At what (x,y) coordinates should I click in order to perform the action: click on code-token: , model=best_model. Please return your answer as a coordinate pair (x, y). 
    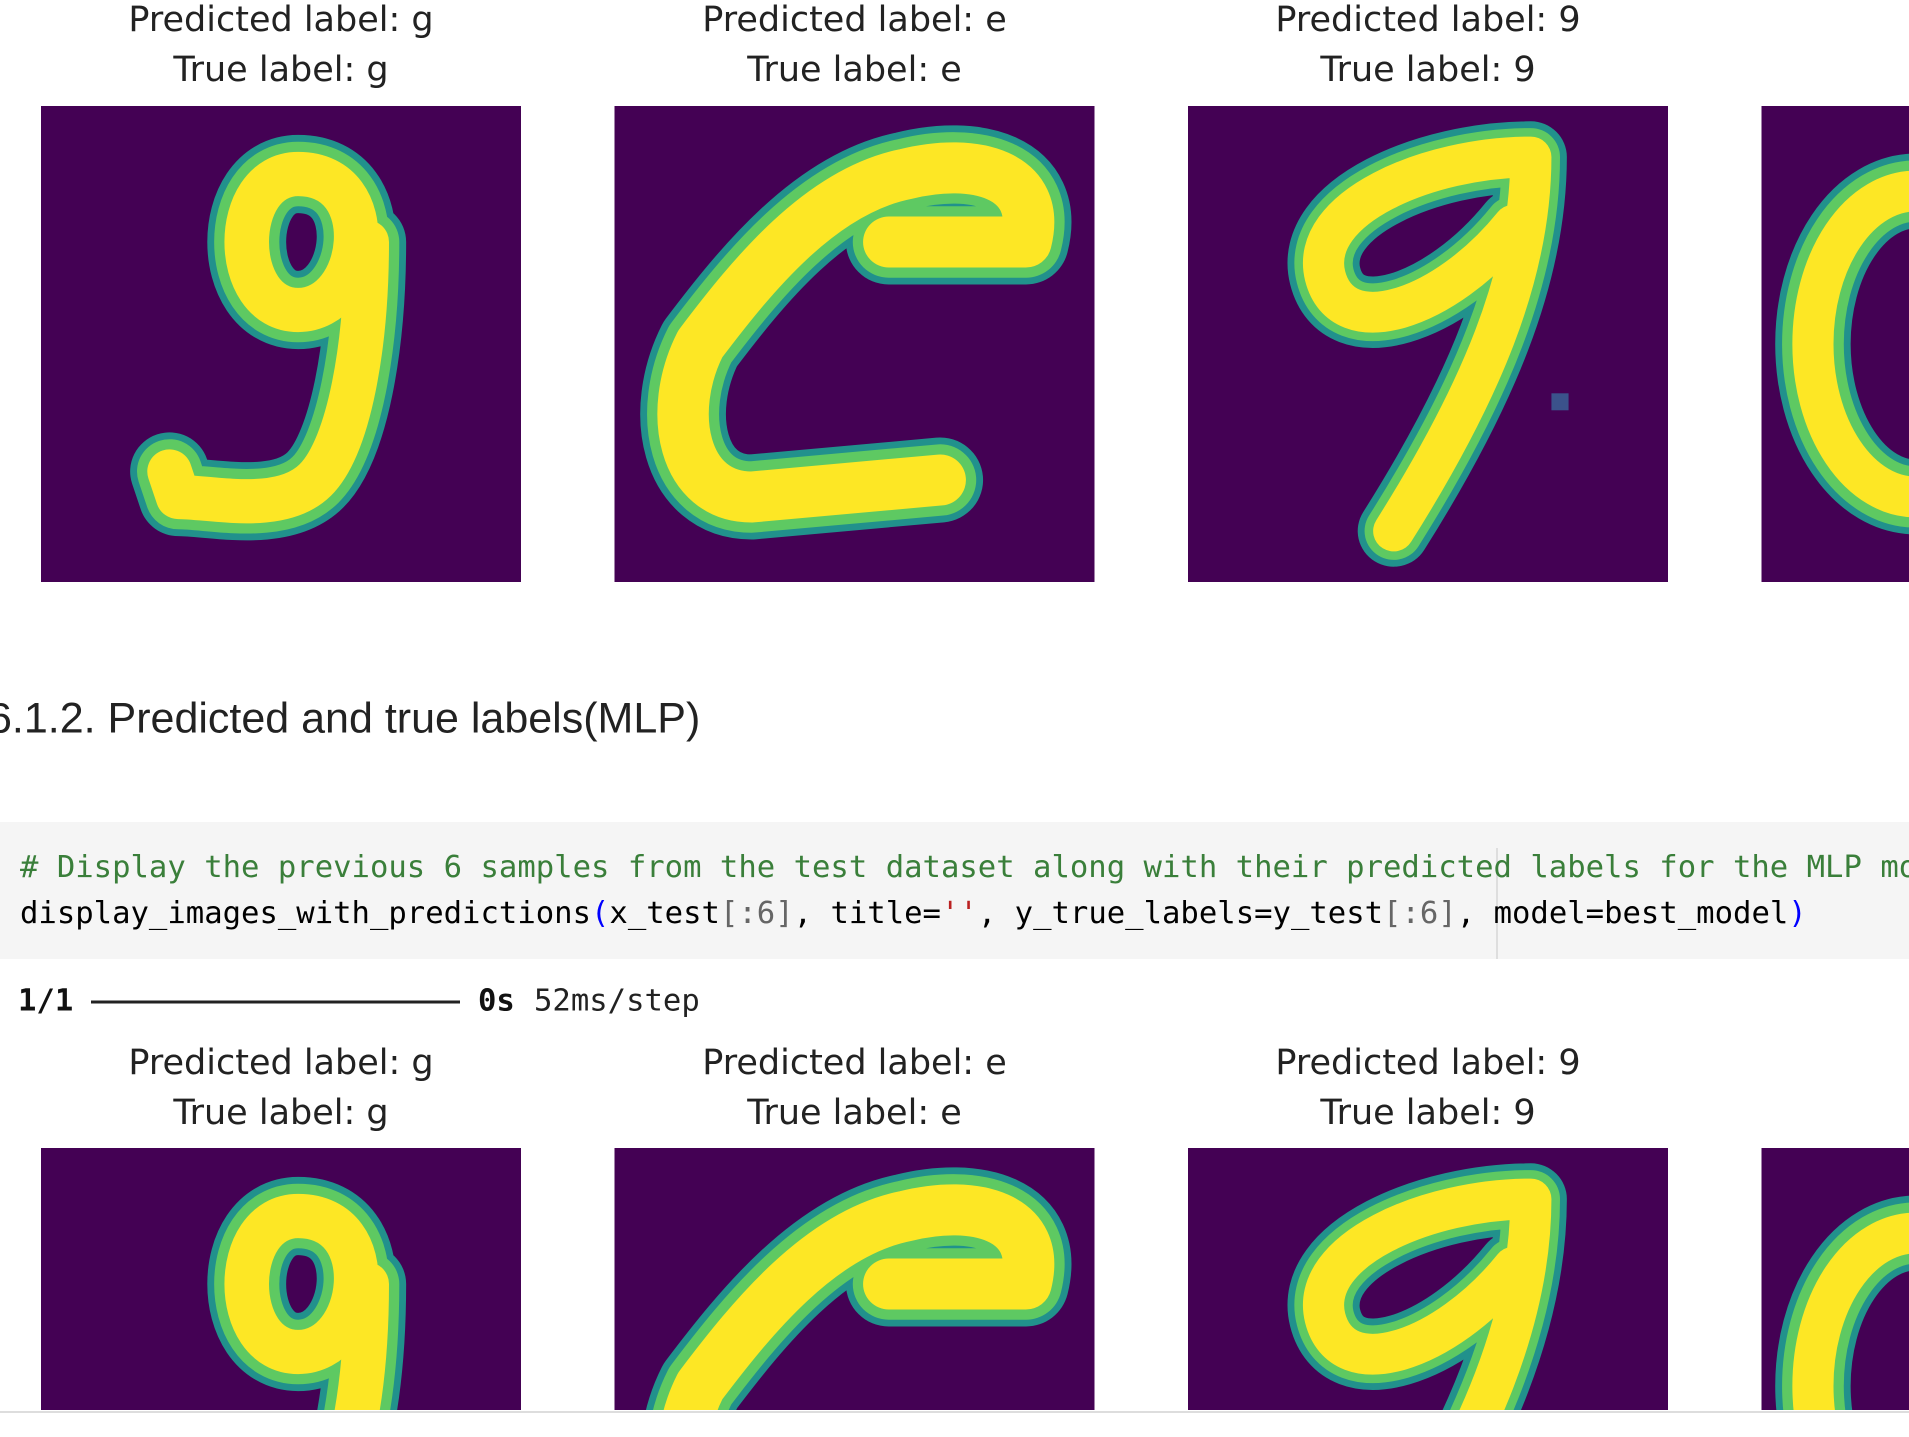
    Looking at the image, I should click on (1623, 913).